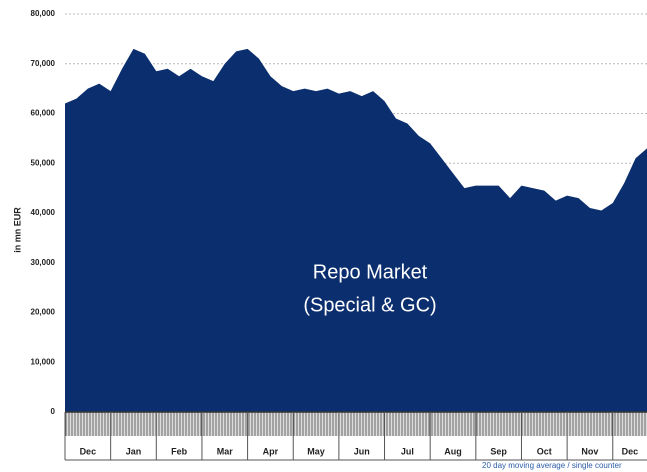  I want to click on x-tick-label: Jan, so click(134, 451).